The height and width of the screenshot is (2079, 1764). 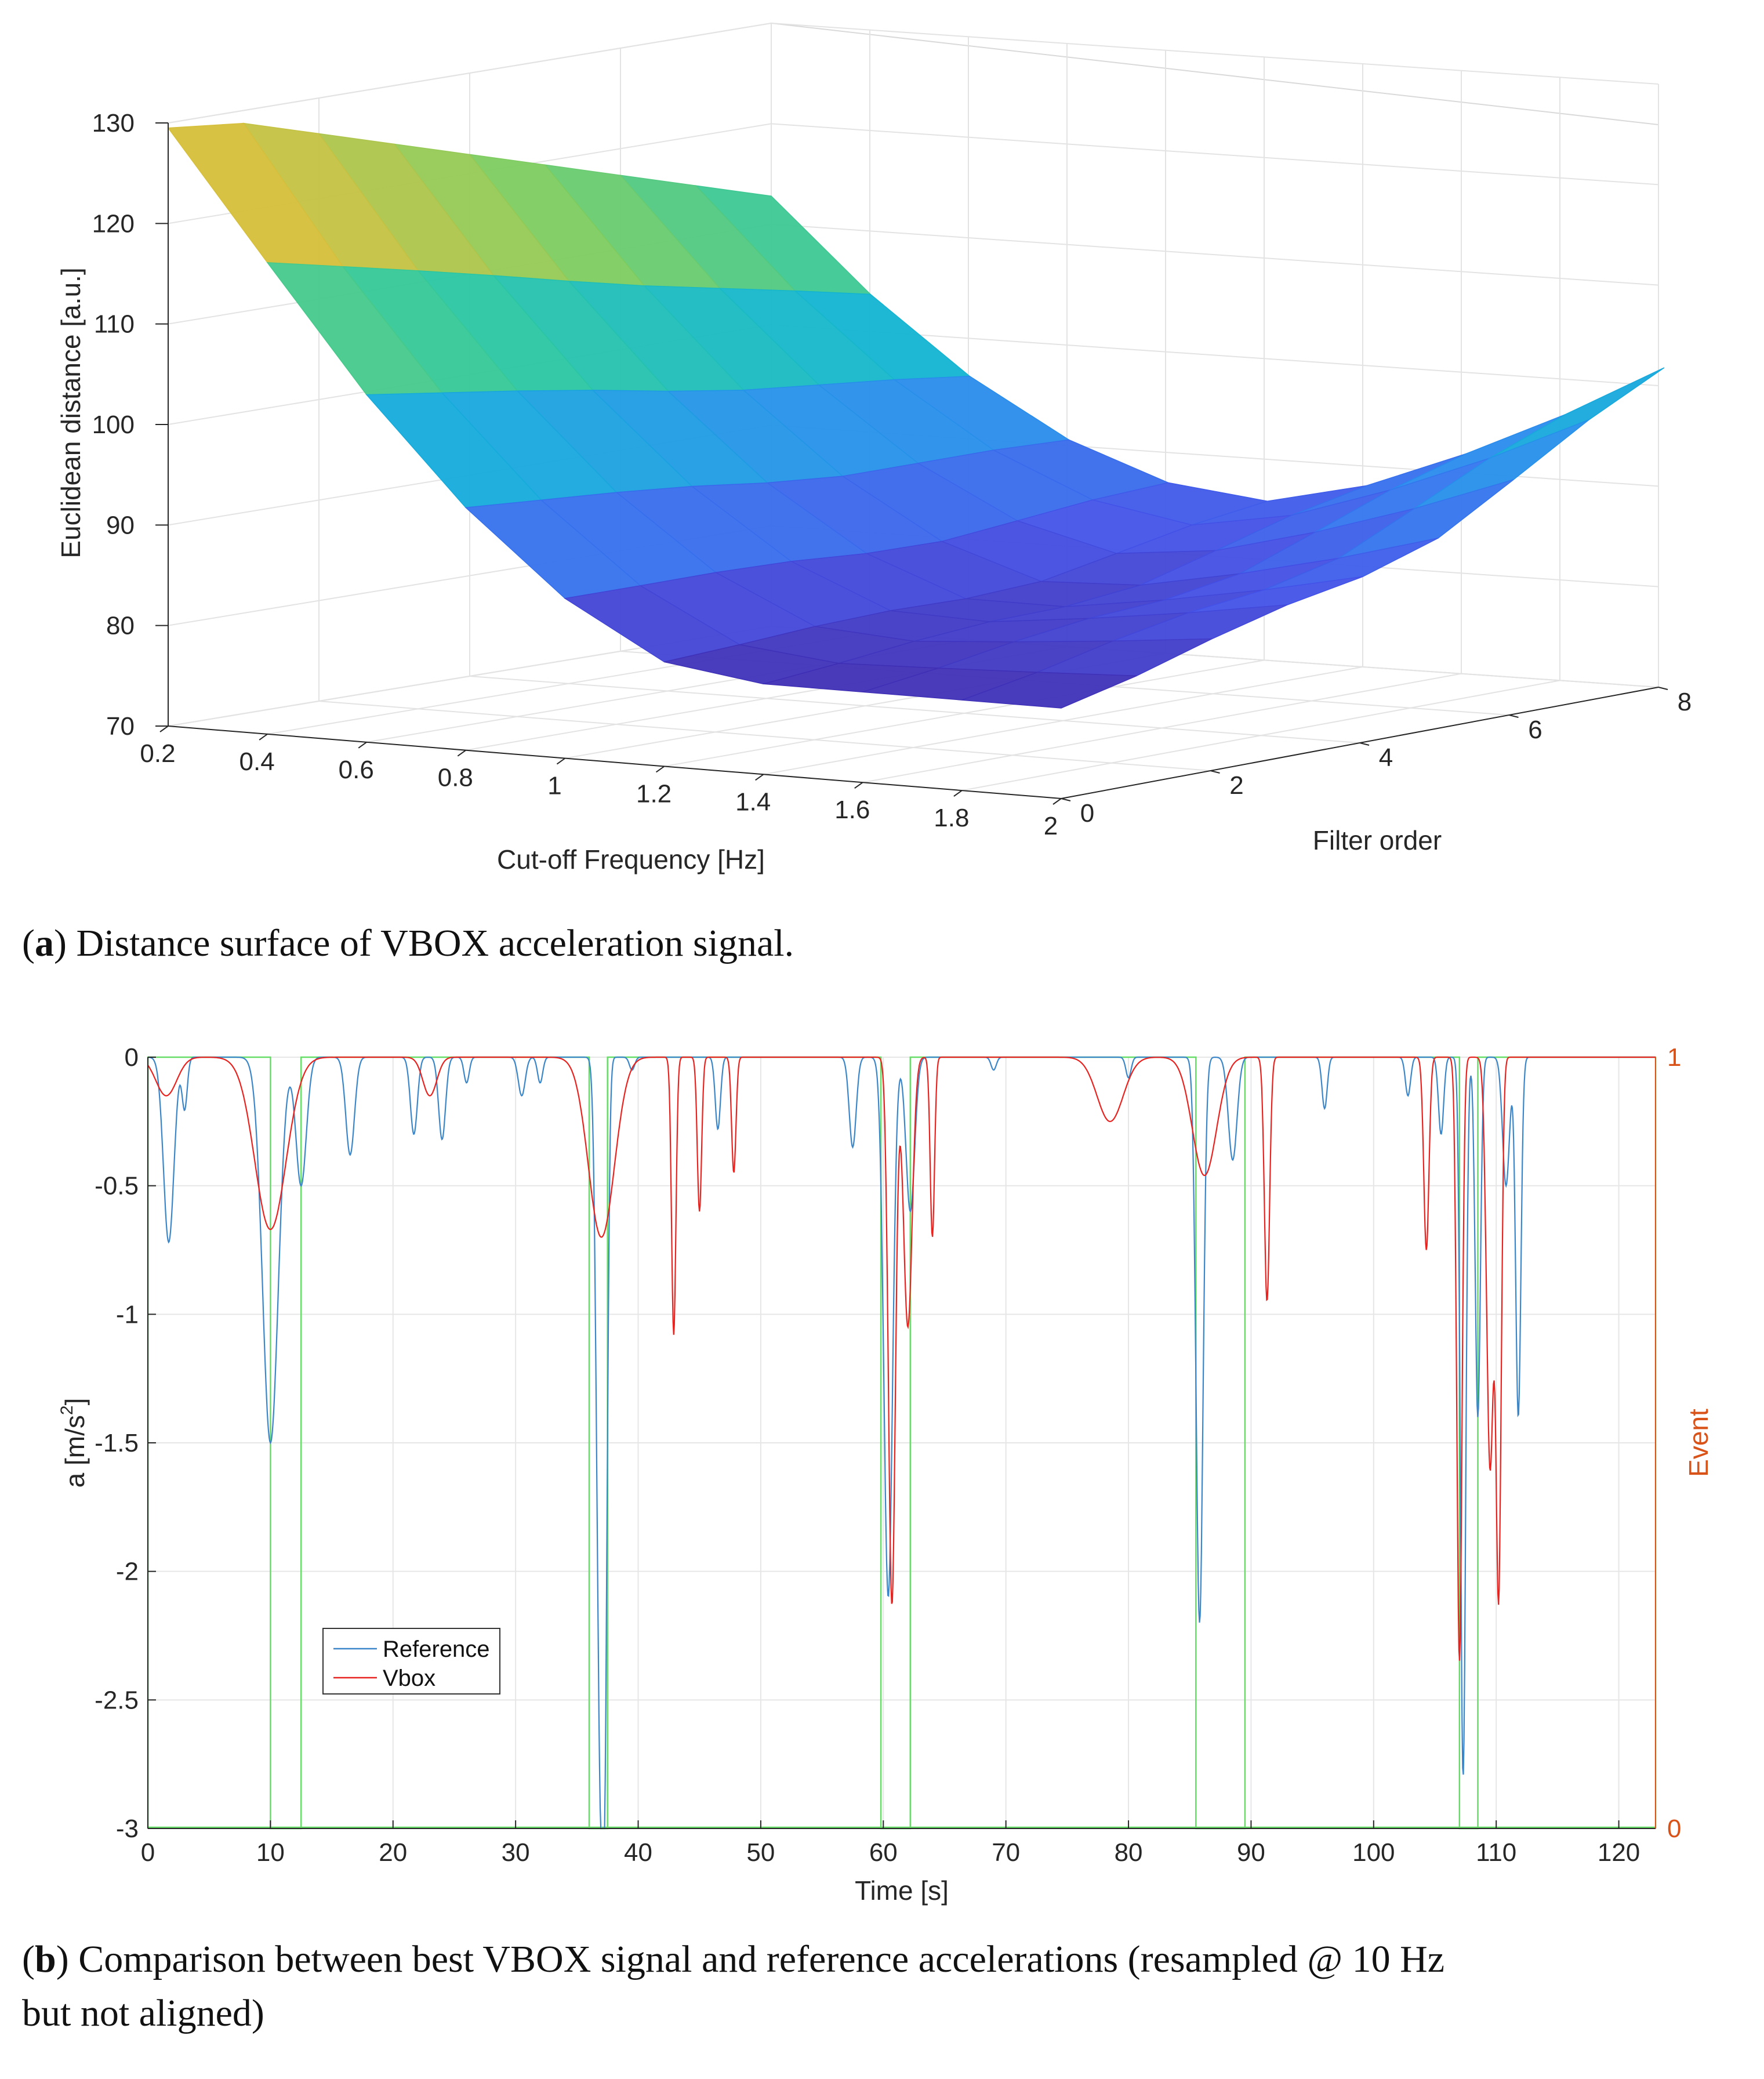 I want to click on x-tick-label-b-6: 60, so click(x=883, y=1852).